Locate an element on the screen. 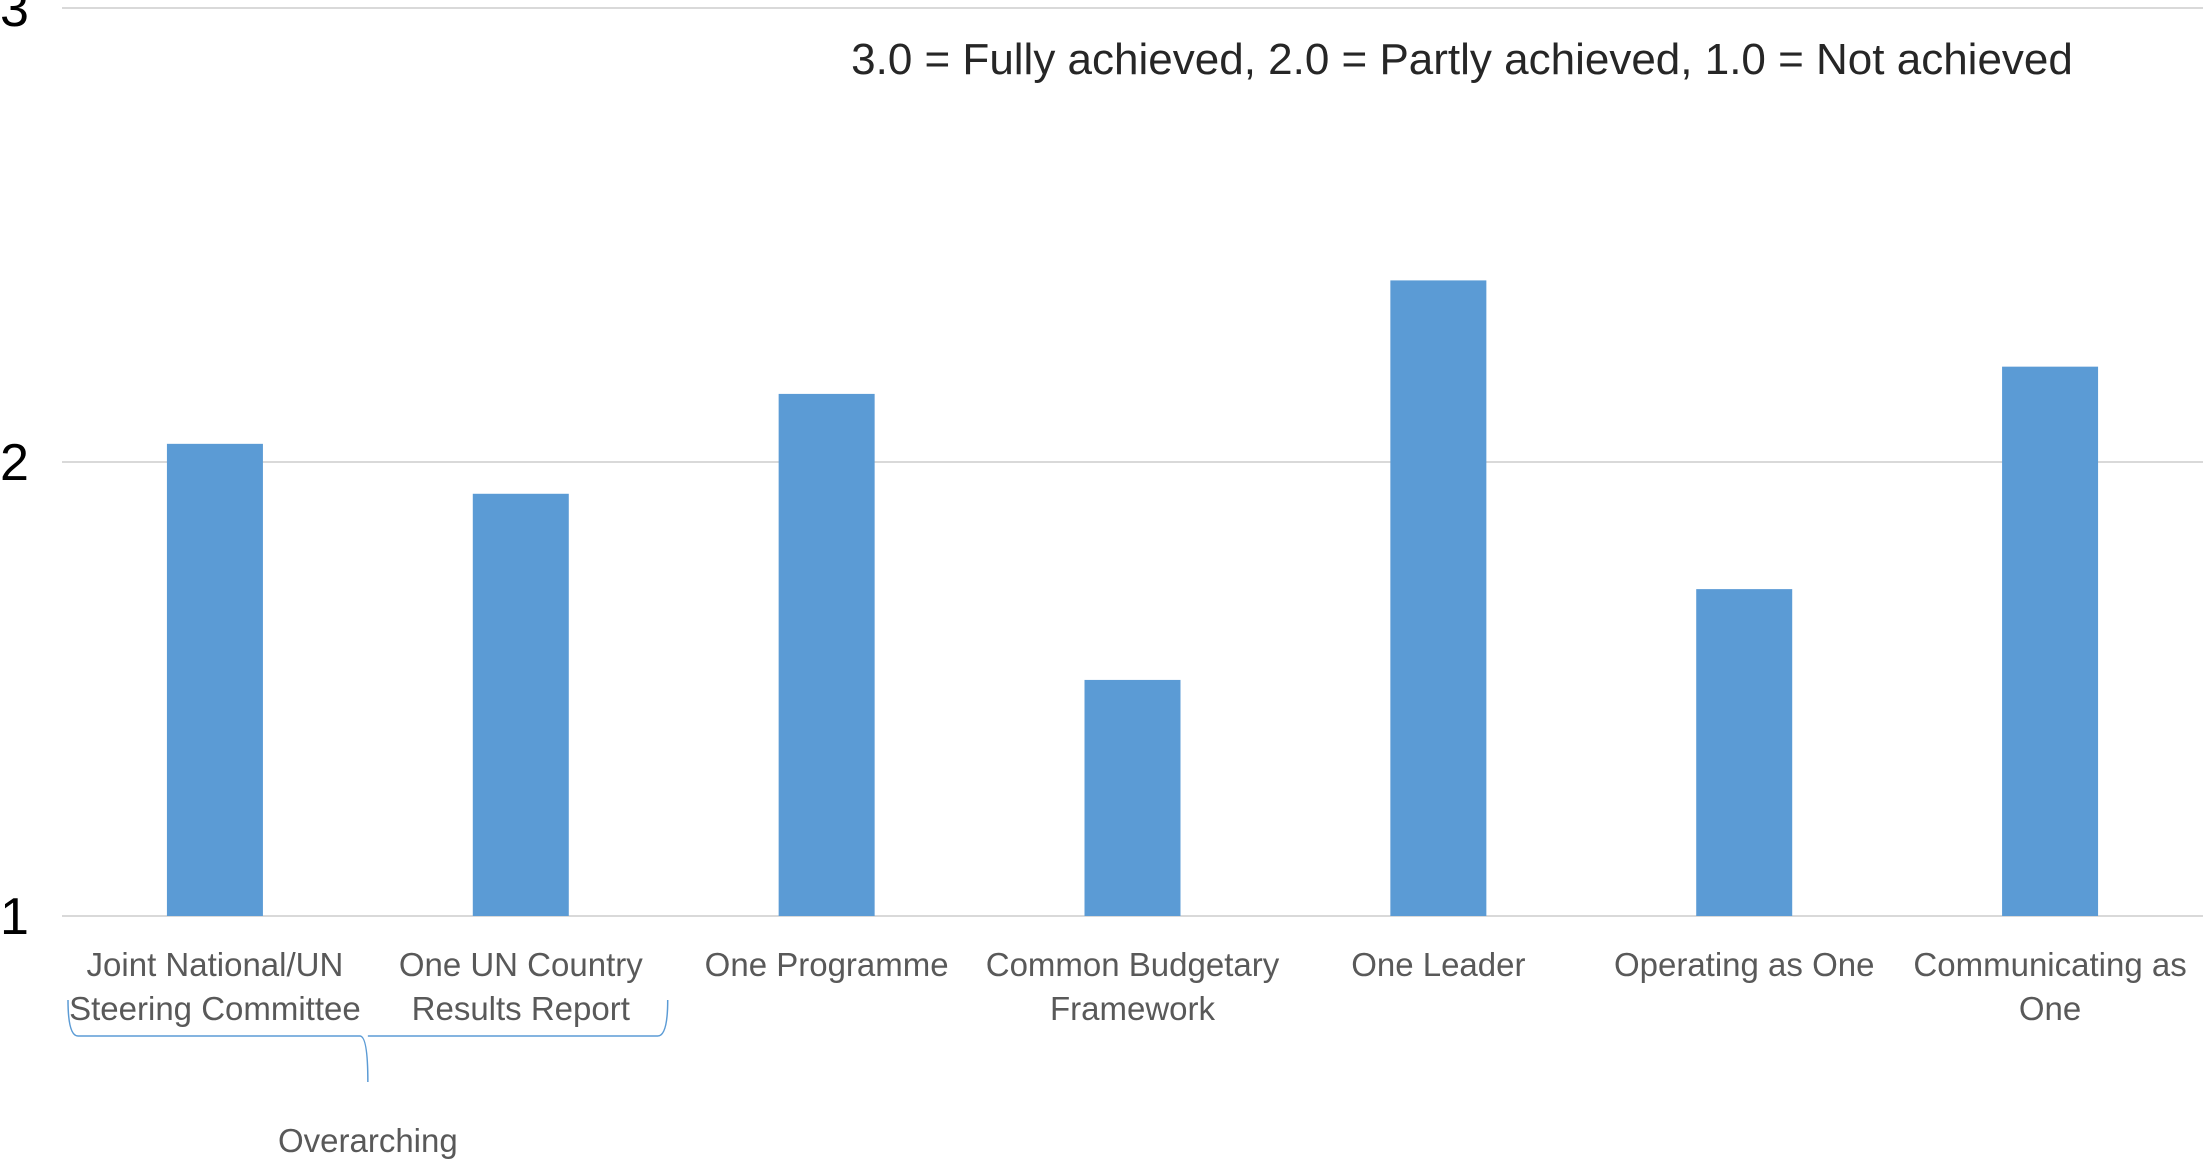 This screenshot has height=1159, width=2203. x-tick-label: Joint National/UN Steering Committee is located at coordinates (215, 986).